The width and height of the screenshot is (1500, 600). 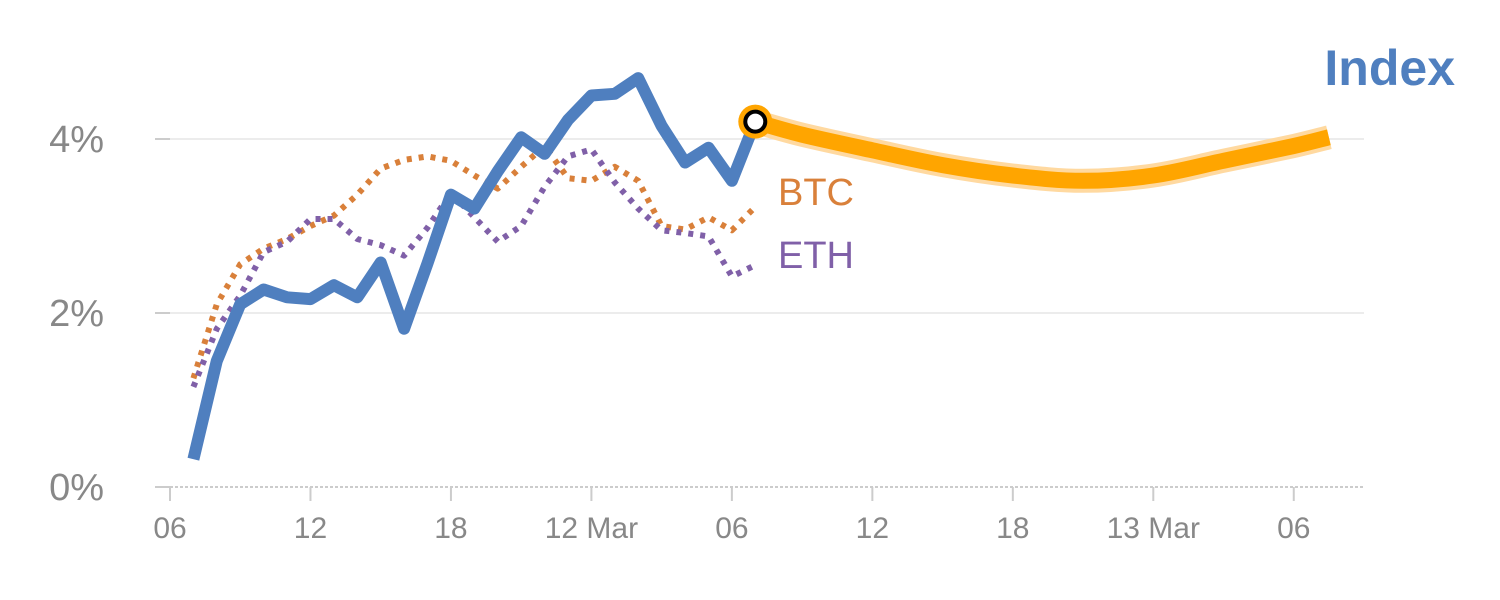 What do you see at coordinates (474, 261) in the screenshot?
I see `btc-series-line` at bounding box center [474, 261].